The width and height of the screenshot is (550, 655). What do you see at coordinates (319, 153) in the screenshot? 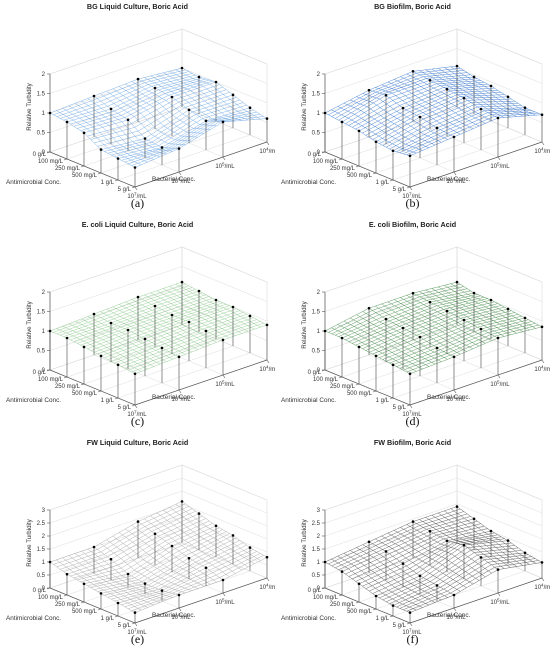
I see `z-tick-label: 0` at bounding box center [319, 153].